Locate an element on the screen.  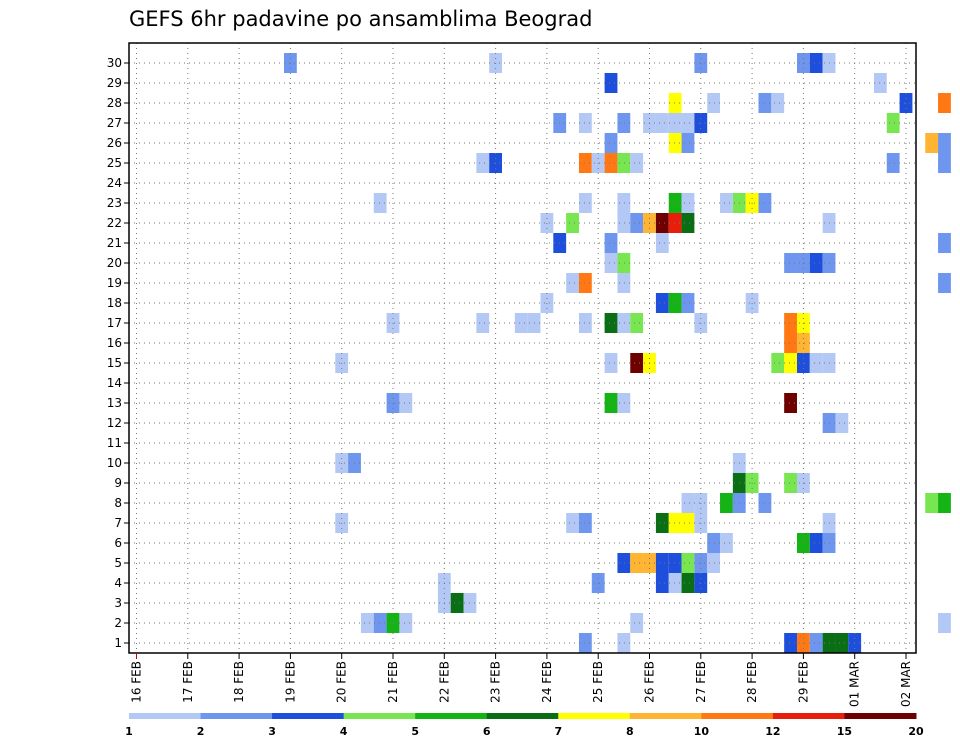
colorbar-label: 1 is located at coordinates (129, 731).